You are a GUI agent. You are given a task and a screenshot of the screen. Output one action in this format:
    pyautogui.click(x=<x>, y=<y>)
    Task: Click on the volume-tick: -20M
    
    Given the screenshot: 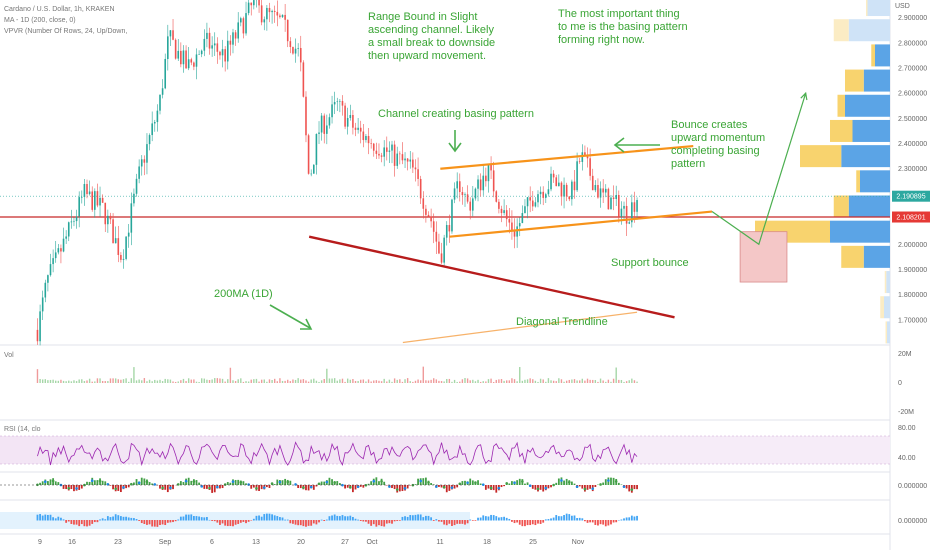 What is the action you would take?
    pyautogui.click(x=906, y=412)
    